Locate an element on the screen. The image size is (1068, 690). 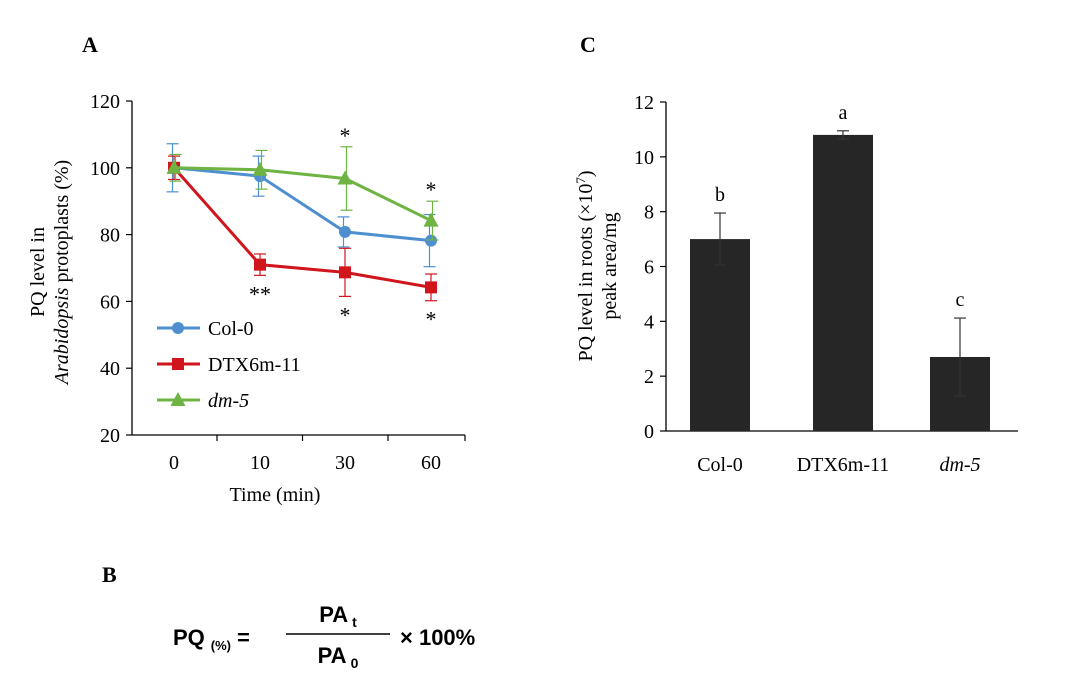
bars-group: b a c is located at coordinates (840, 266).